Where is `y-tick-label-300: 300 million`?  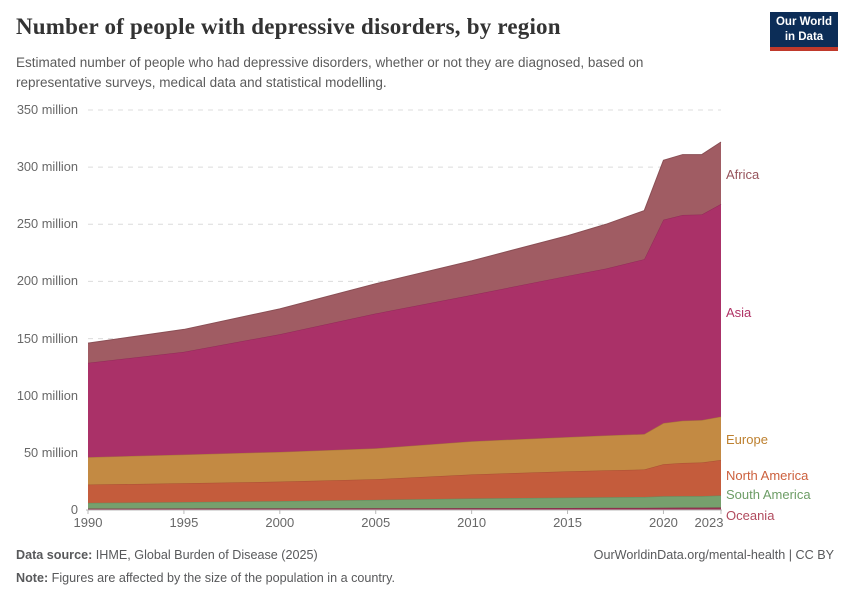
y-tick-label-300: 300 million is located at coordinates (47, 167).